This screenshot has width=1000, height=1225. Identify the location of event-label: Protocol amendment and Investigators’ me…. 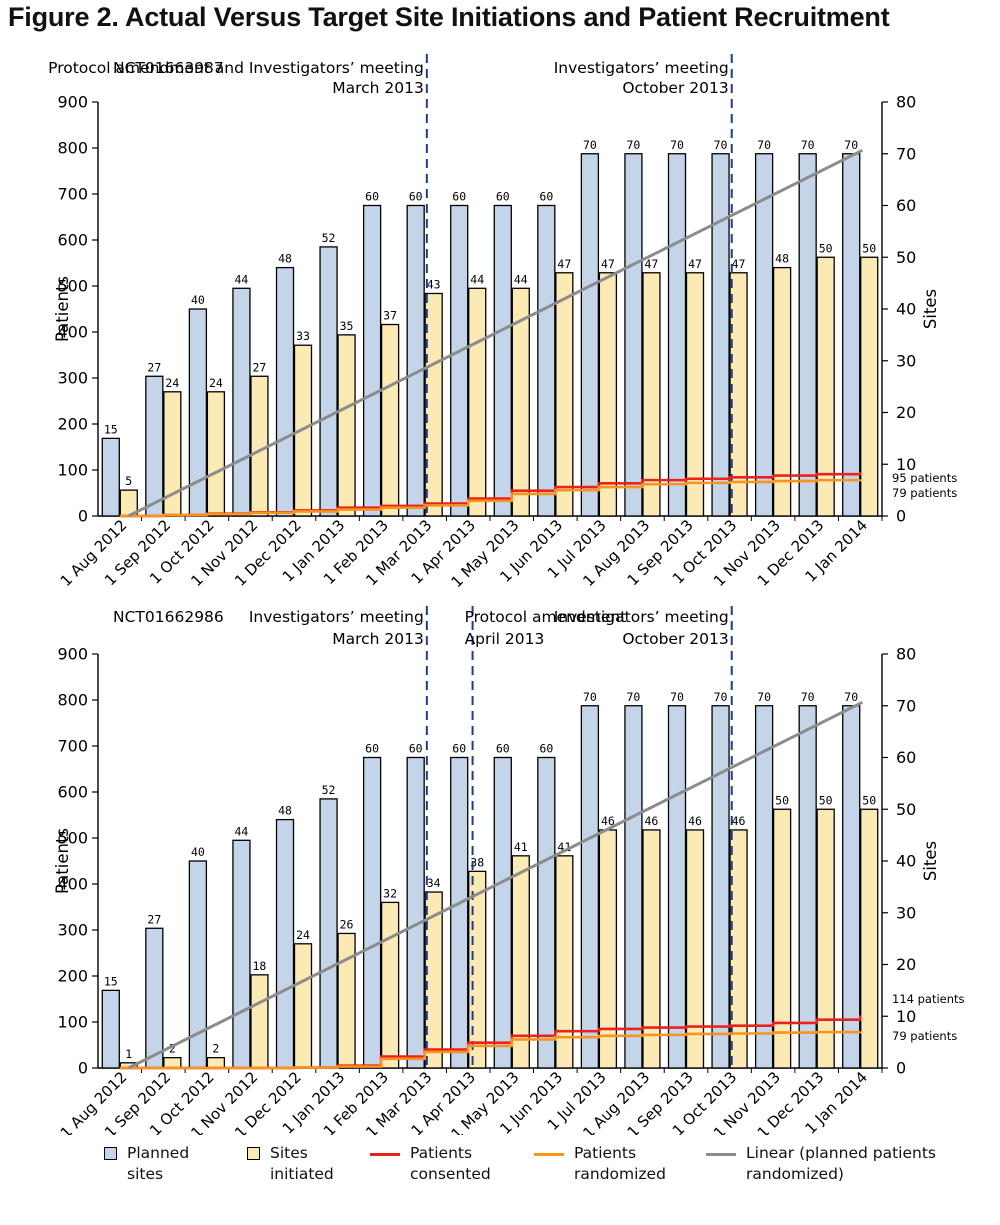
(236, 68).